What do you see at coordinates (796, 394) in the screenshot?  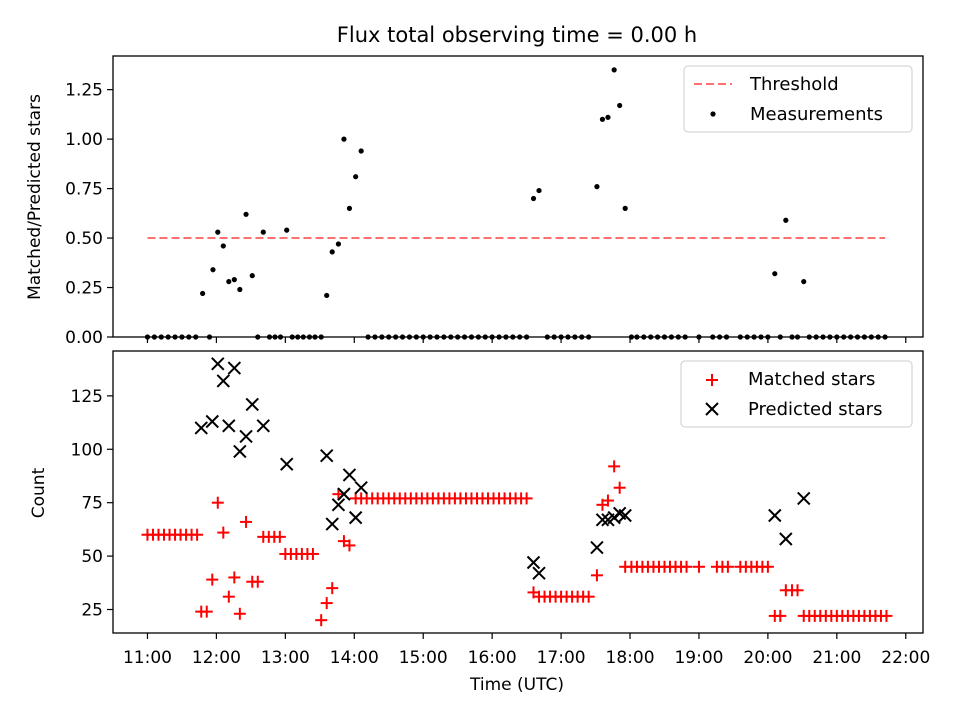 I see `bottom-legend: Matched stars Predicted stars` at bounding box center [796, 394].